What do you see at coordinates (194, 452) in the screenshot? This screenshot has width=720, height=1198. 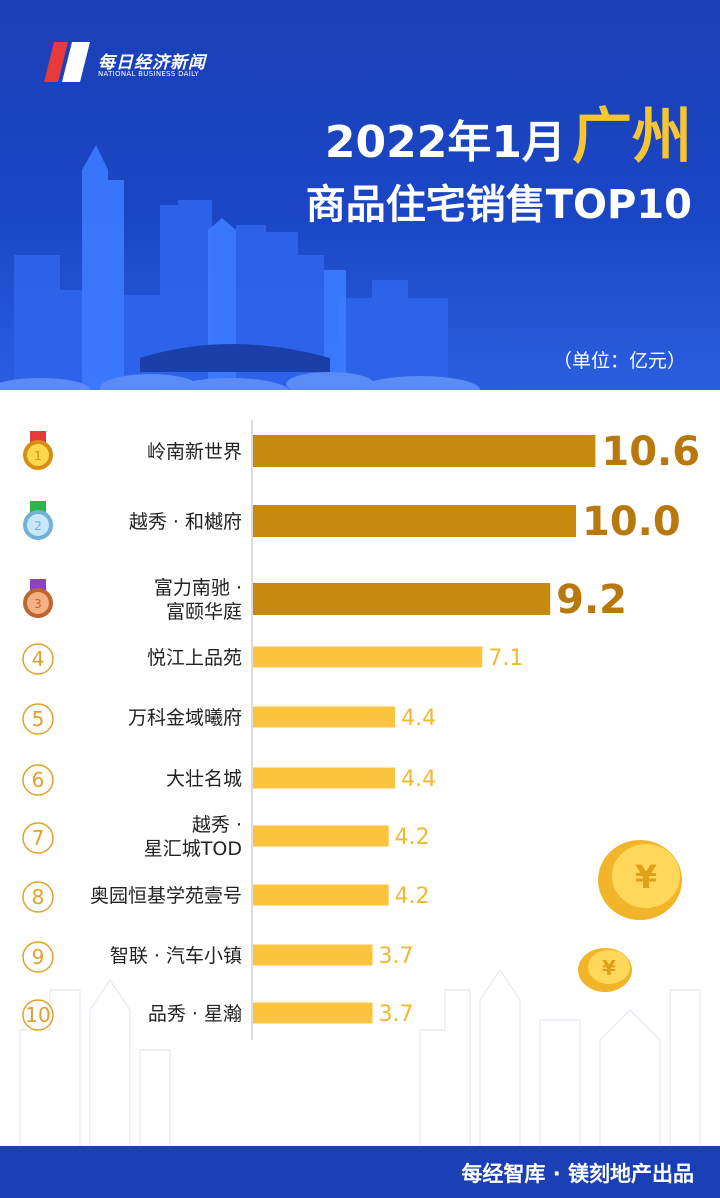 I see `category-label: 岭南新世界` at bounding box center [194, 452].